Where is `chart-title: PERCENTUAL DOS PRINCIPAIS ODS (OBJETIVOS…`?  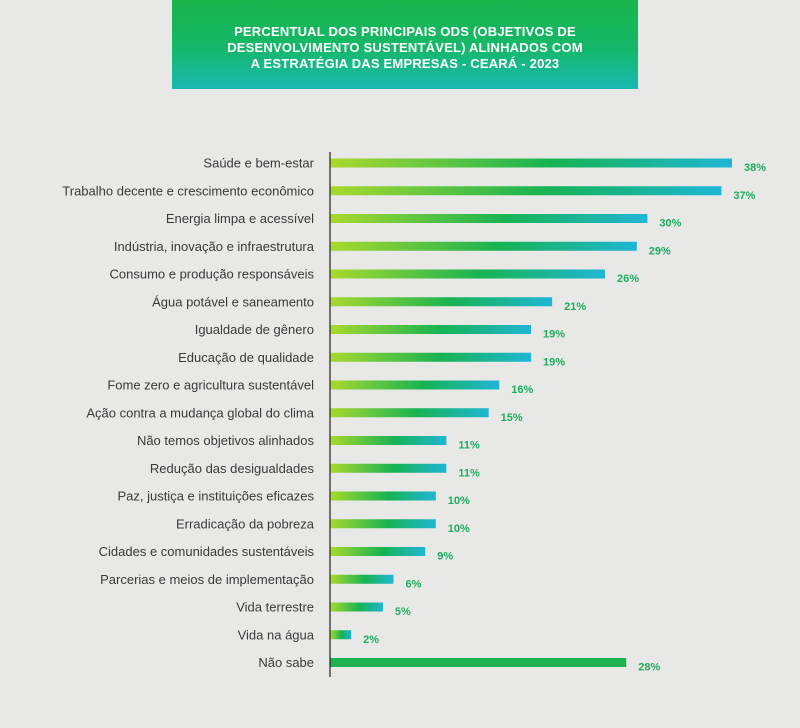
chart-title: PERCENTUAL DOS PRINCIPAIS ODS (OBJETIVOS… is located at coordinates (405, 47).